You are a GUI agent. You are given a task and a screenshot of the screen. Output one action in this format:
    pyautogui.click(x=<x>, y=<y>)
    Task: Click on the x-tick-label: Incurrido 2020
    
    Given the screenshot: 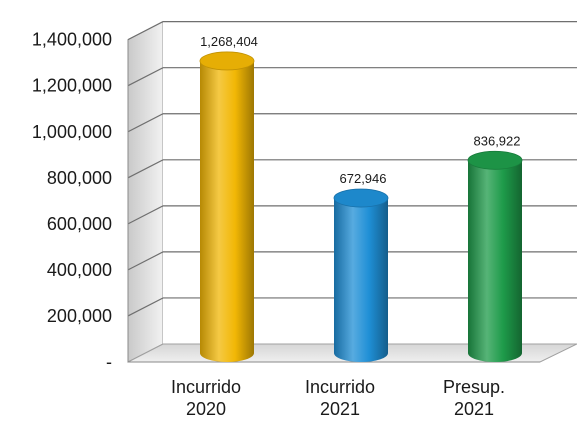 What is the action you would take?
    pyautogui.click(x=206, y=398)
    